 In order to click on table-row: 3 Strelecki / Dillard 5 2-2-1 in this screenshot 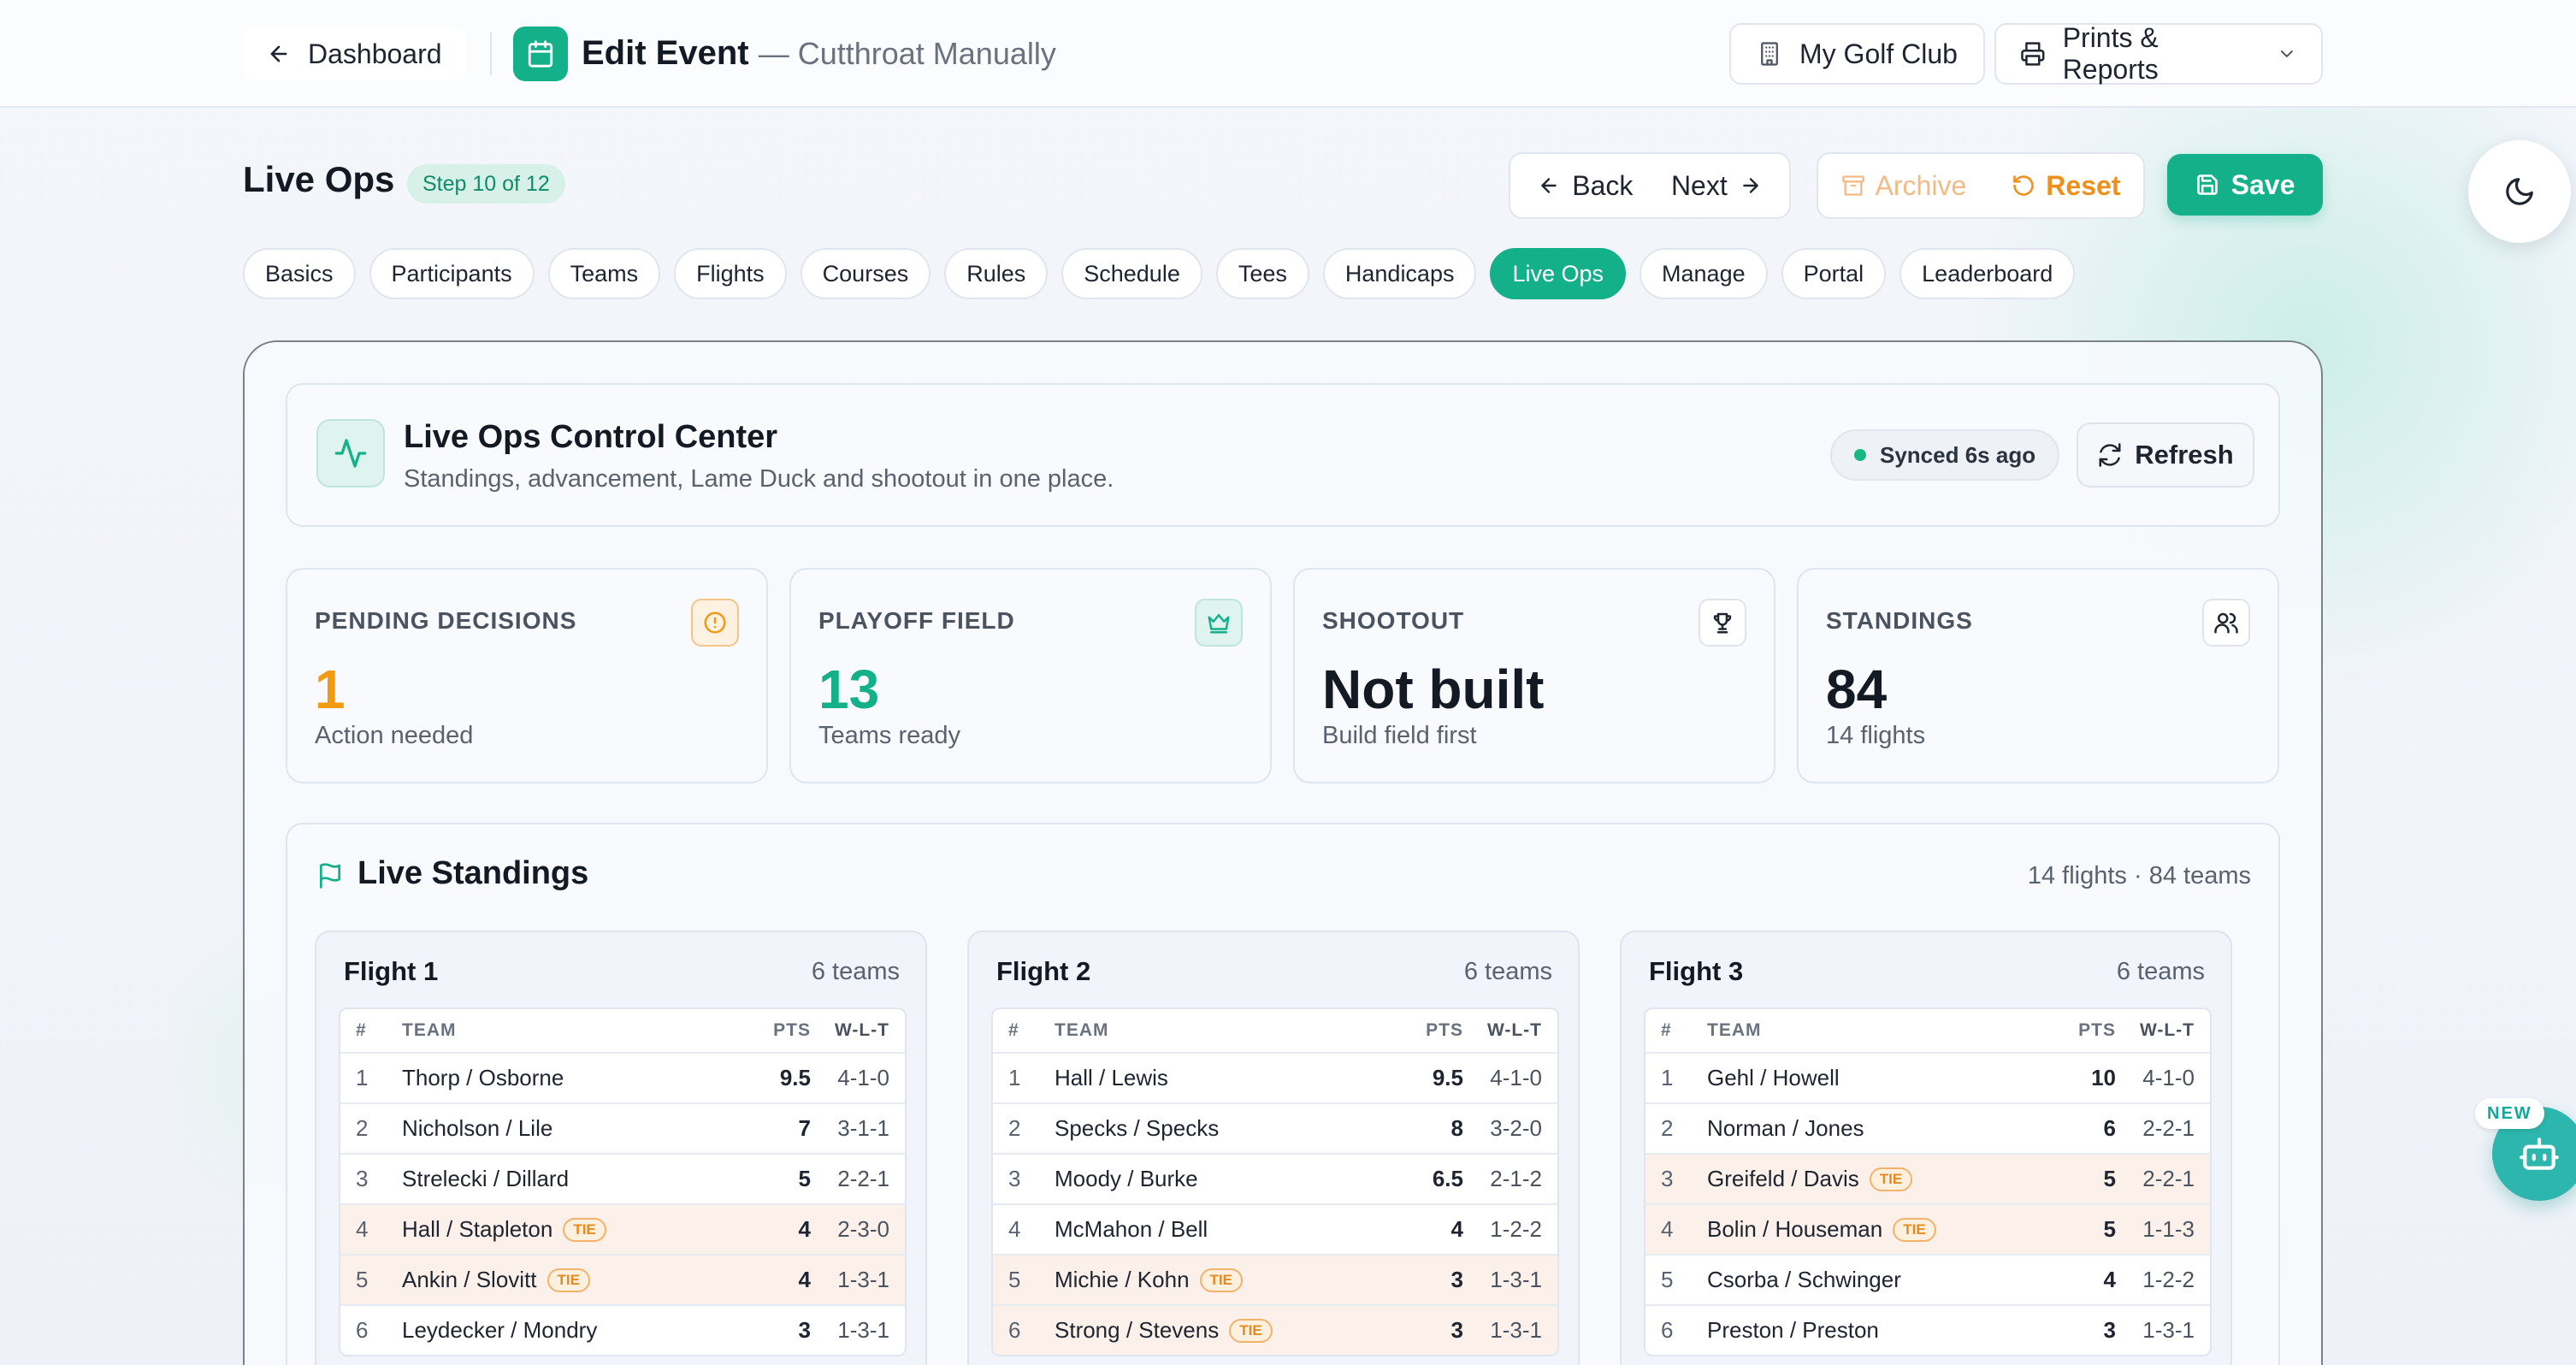, I will do `click(622, 1178)`.